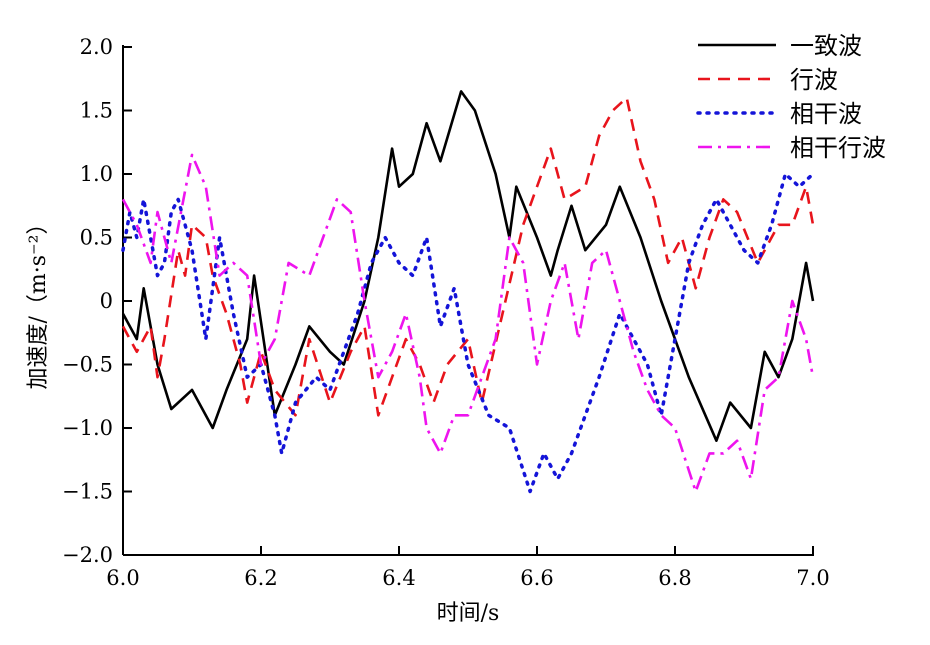 The height and width of the screenshot is (645, 930). What do you see at coordinates (96, 238) in the screenshot?
I see `y-tick-label: 0.5` at bounding box center [96, 238].